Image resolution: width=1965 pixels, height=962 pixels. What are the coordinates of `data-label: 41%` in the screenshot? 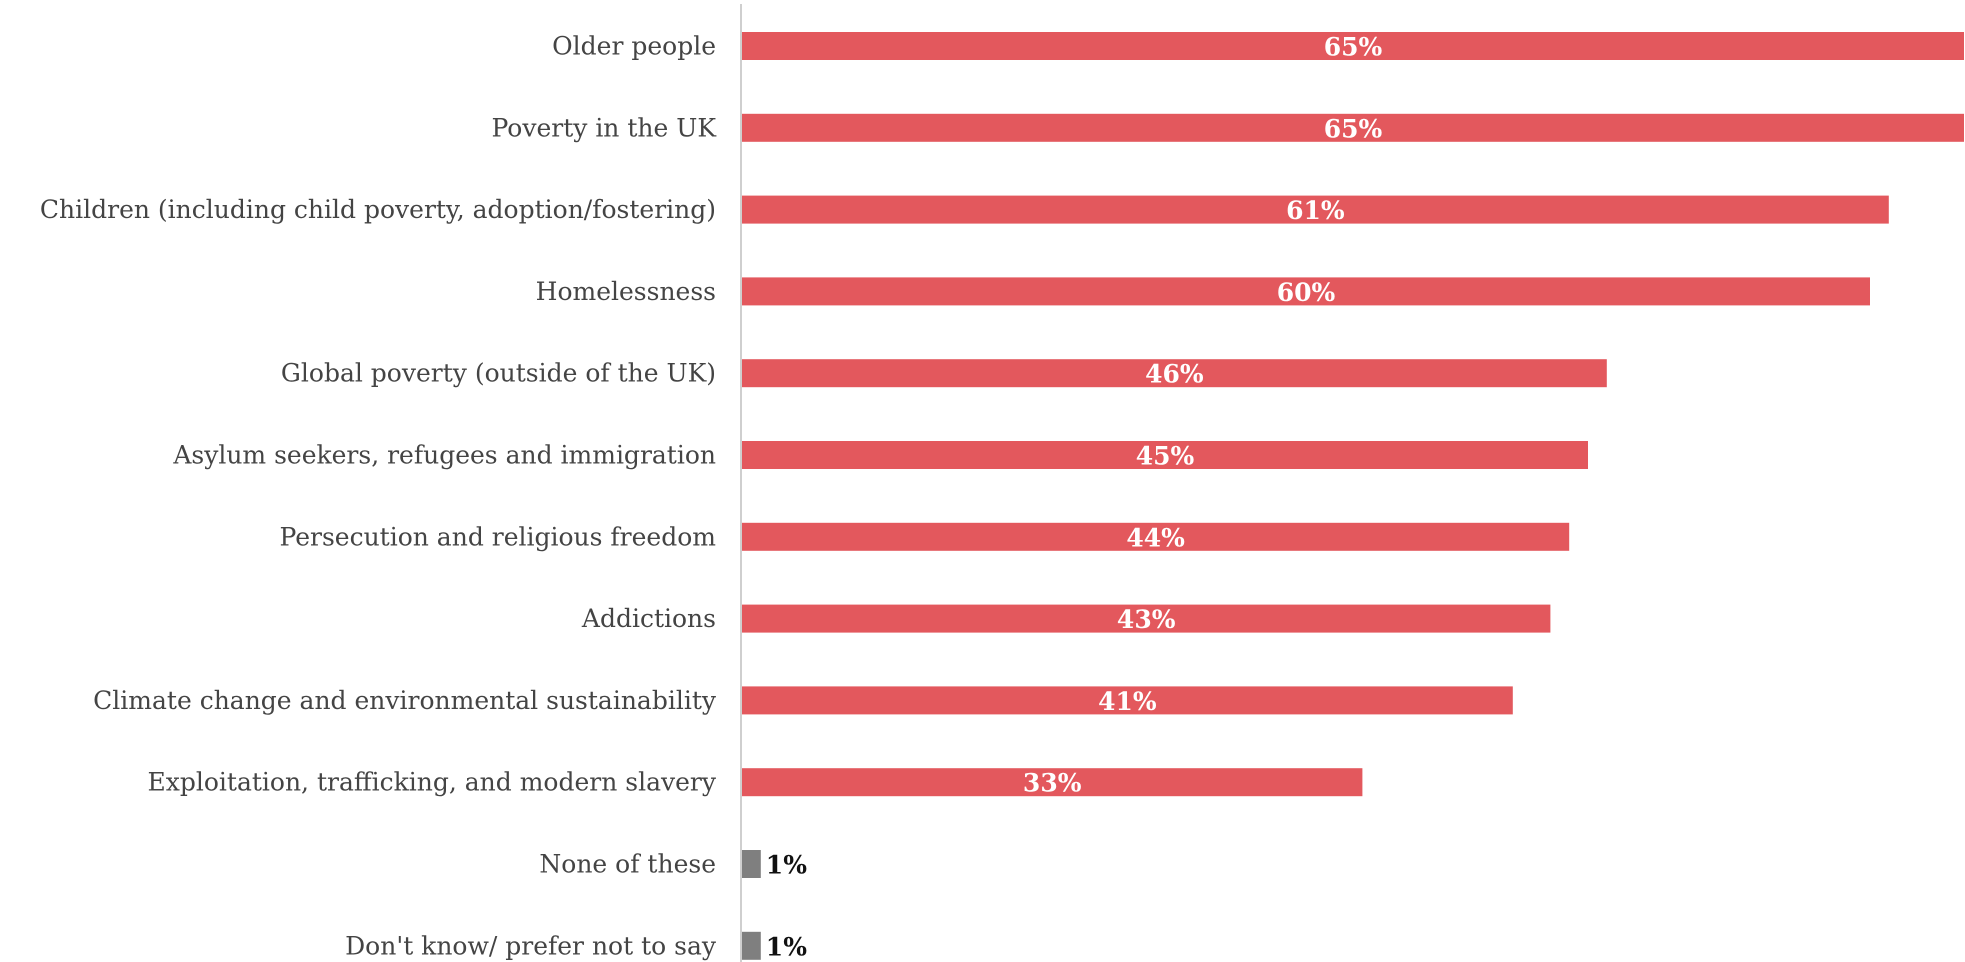 It's located at (1127, 701).